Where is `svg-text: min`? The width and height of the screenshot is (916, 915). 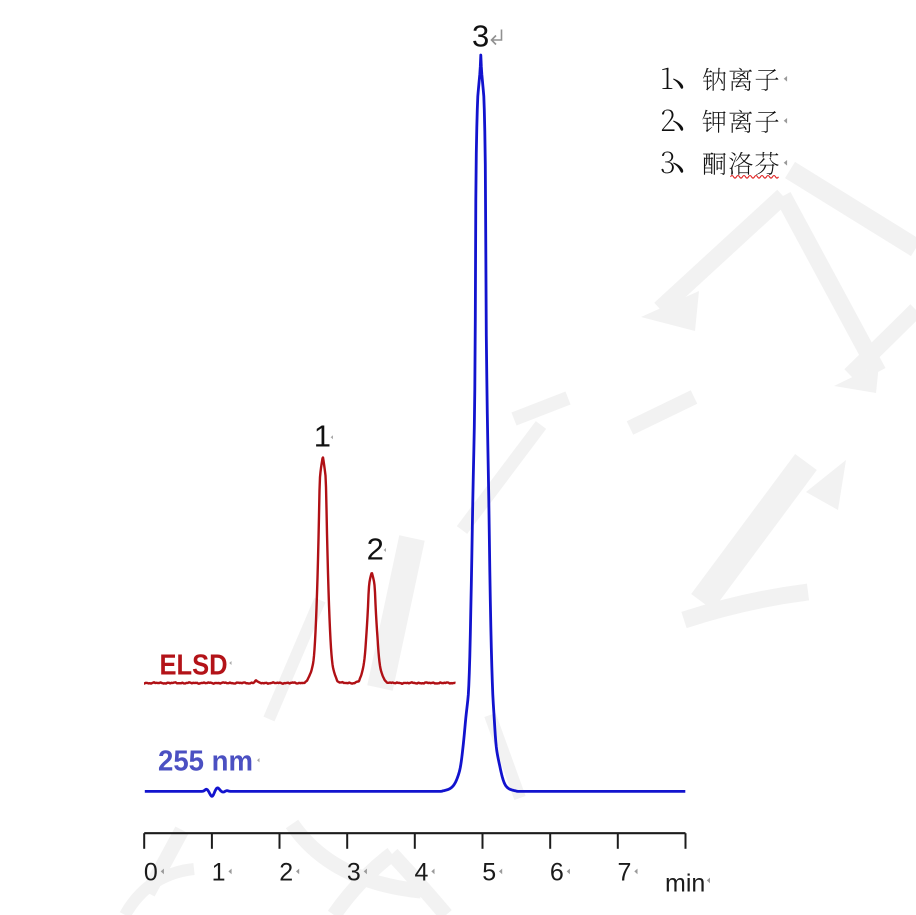 svg-text: min is located at coordinates (685, 884).